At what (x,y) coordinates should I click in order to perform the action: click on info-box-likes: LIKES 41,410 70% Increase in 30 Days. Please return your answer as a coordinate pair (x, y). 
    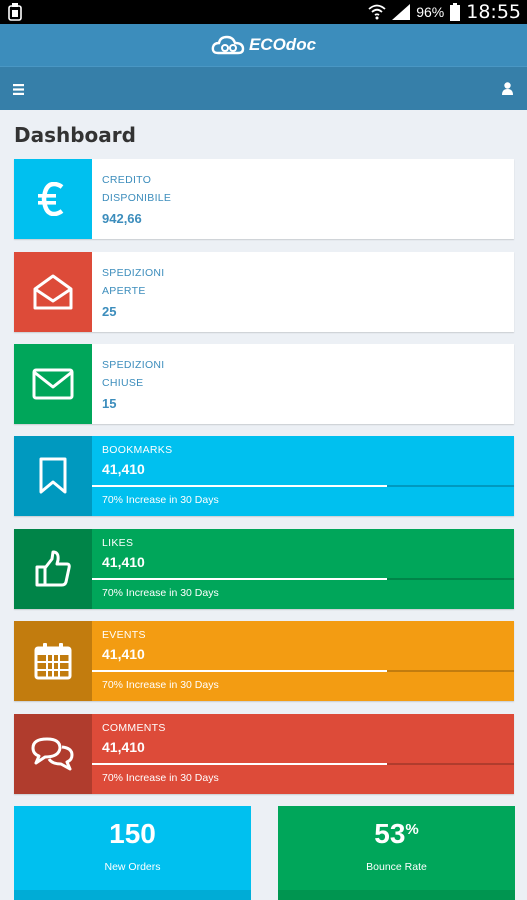
    Looking at the image, I should click on (264, 569).